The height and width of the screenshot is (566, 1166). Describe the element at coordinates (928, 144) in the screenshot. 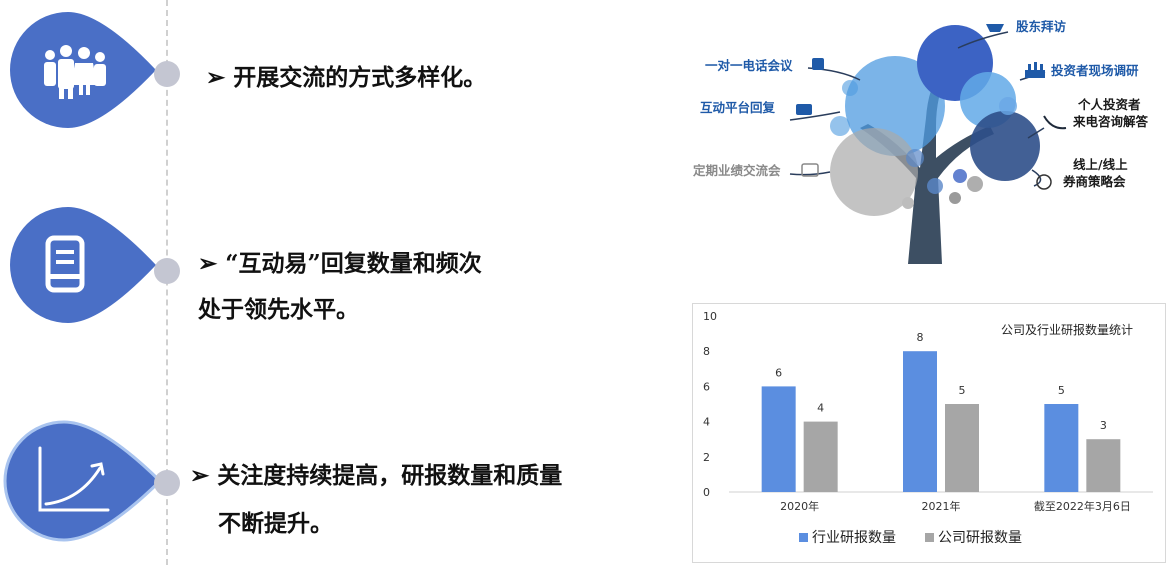

I see `tree-infographic` at that location.